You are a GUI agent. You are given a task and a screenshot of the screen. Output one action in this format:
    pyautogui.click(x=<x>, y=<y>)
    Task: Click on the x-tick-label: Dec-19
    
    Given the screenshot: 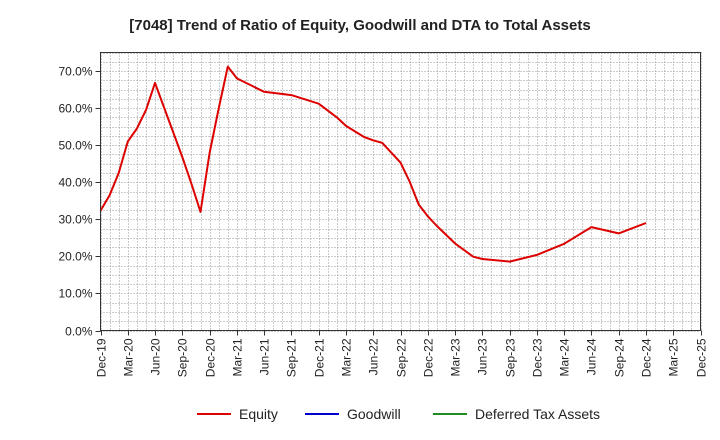 What is the action you would take?
    pyautogui.click(x=102, y=357)
    